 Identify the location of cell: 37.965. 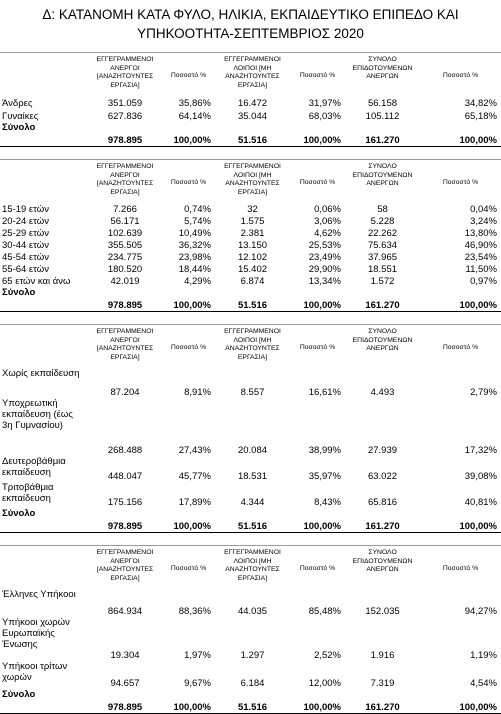
(382, 257).